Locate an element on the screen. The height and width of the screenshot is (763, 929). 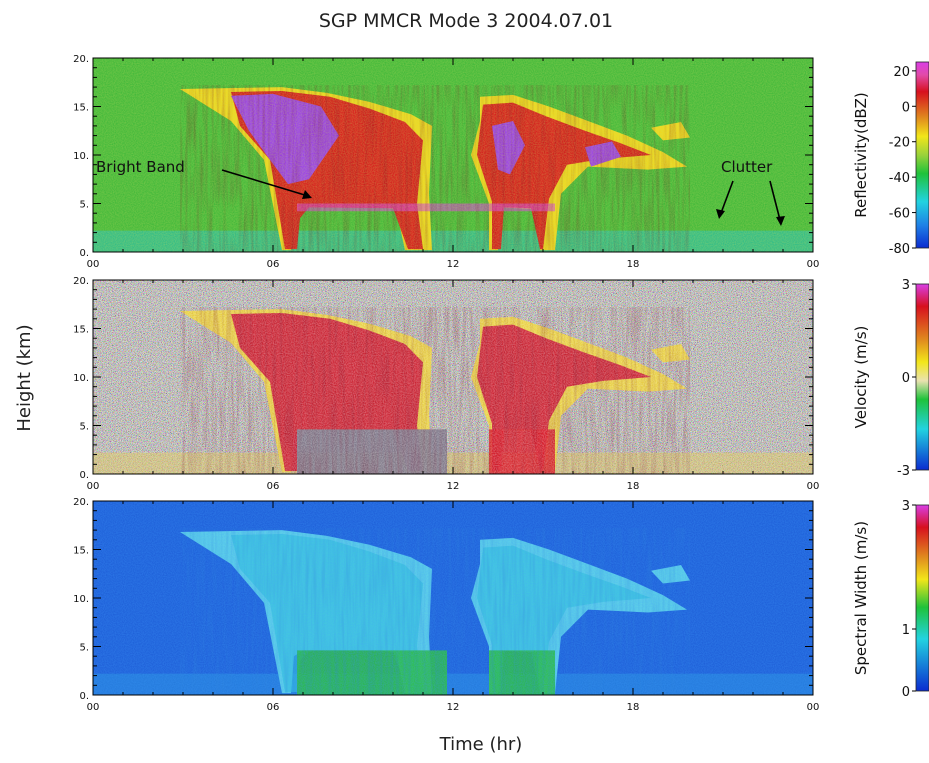
spectral-width-colorbar-tick-label: 0 is located at coordinates (906, 692).